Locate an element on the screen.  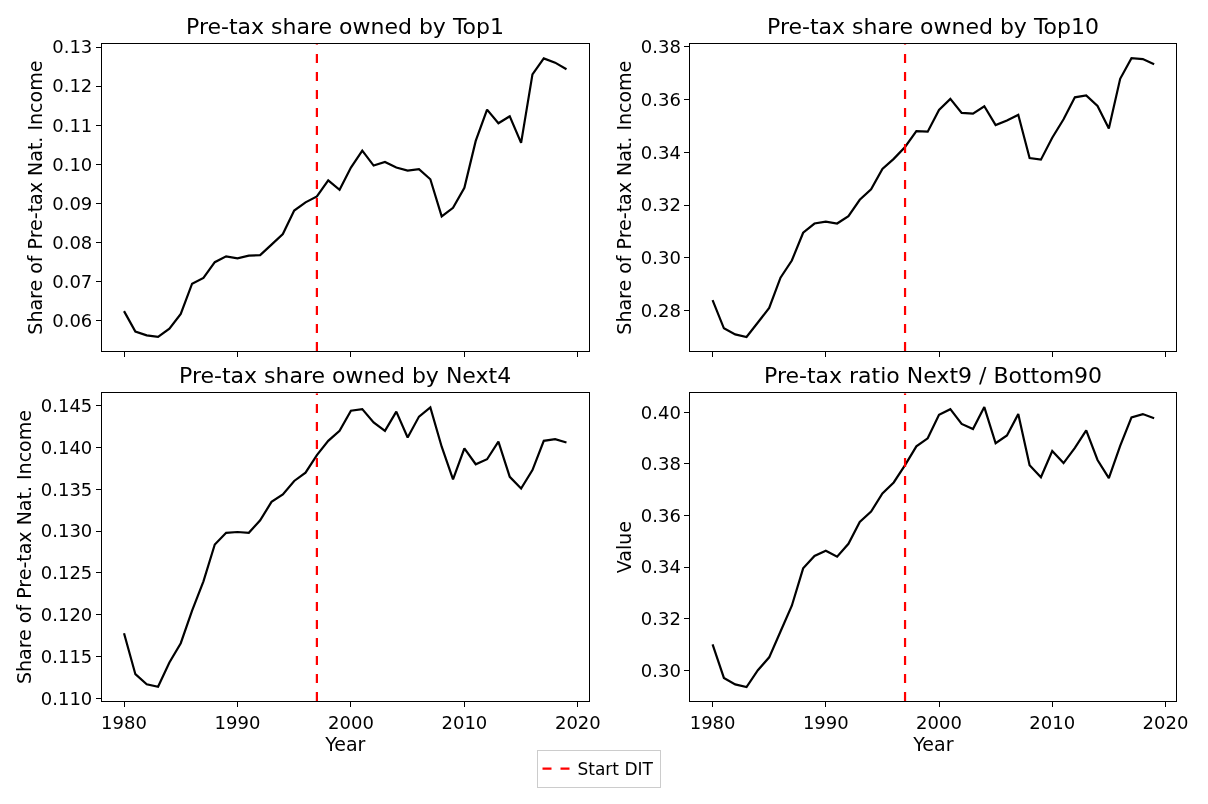
y-tick-label: 0.09 is located at coordinates (72, 203).